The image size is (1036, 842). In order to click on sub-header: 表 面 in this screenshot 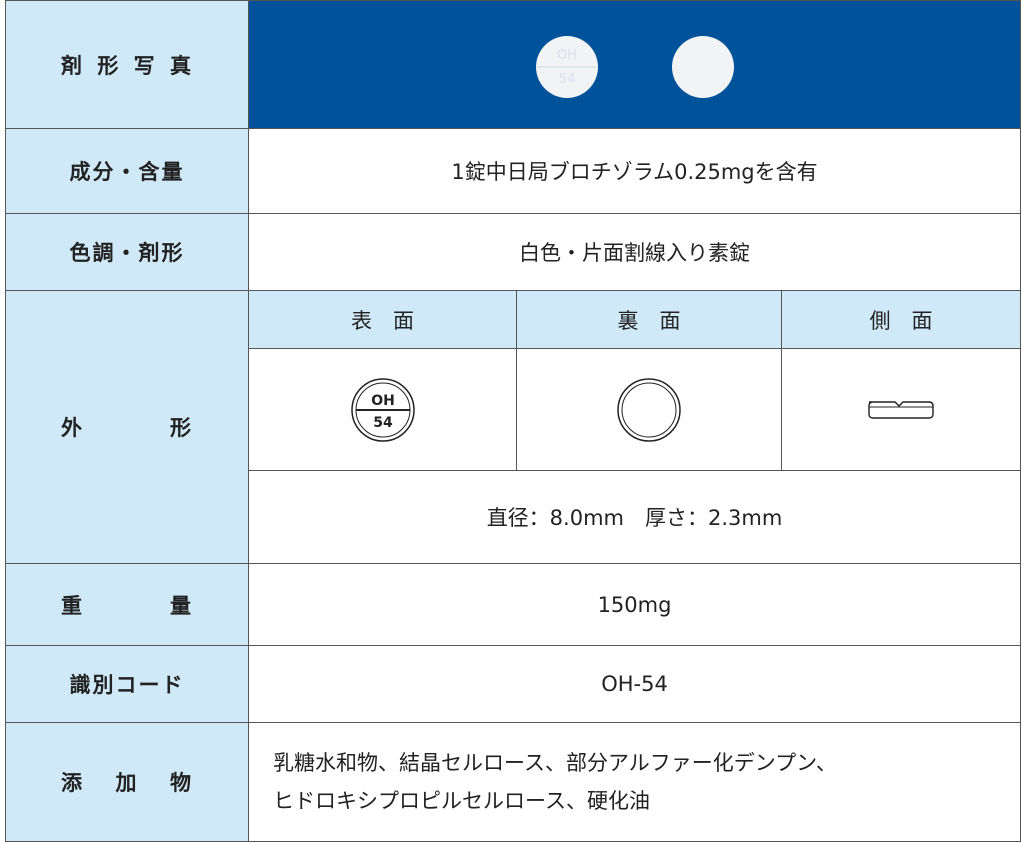, I will do `click(382, 319)`.